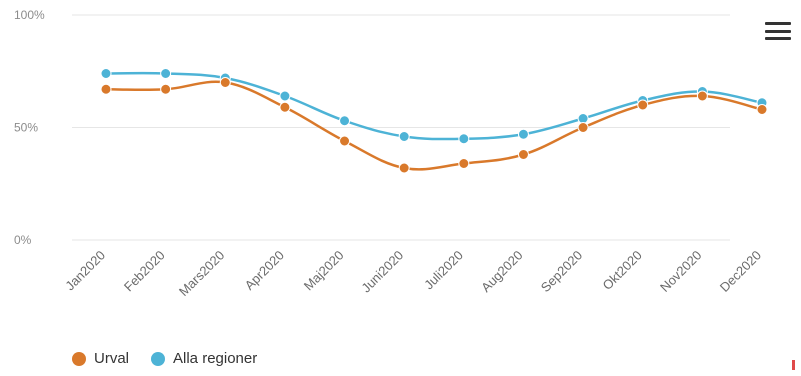  What do you see at coordinates (382, 272) in the screenshot?
I see `x-tick-label: Juni2020` at bounding box center [382, 272].